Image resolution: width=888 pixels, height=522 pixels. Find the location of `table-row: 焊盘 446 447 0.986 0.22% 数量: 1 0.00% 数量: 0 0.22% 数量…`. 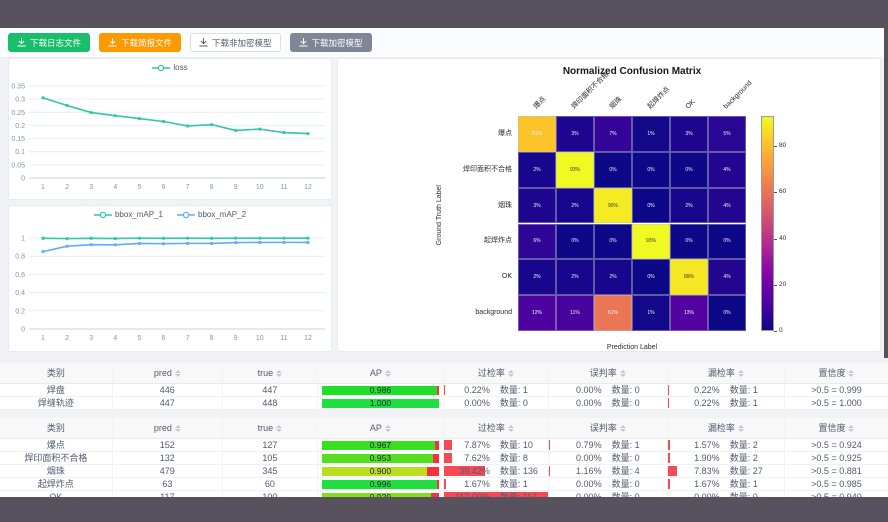

table-row: 焊盘 446 447 0.986 0.22% 数量: 1 0.00% 数量: 0 0.22% 数量… is located at coordinates (444, 390).